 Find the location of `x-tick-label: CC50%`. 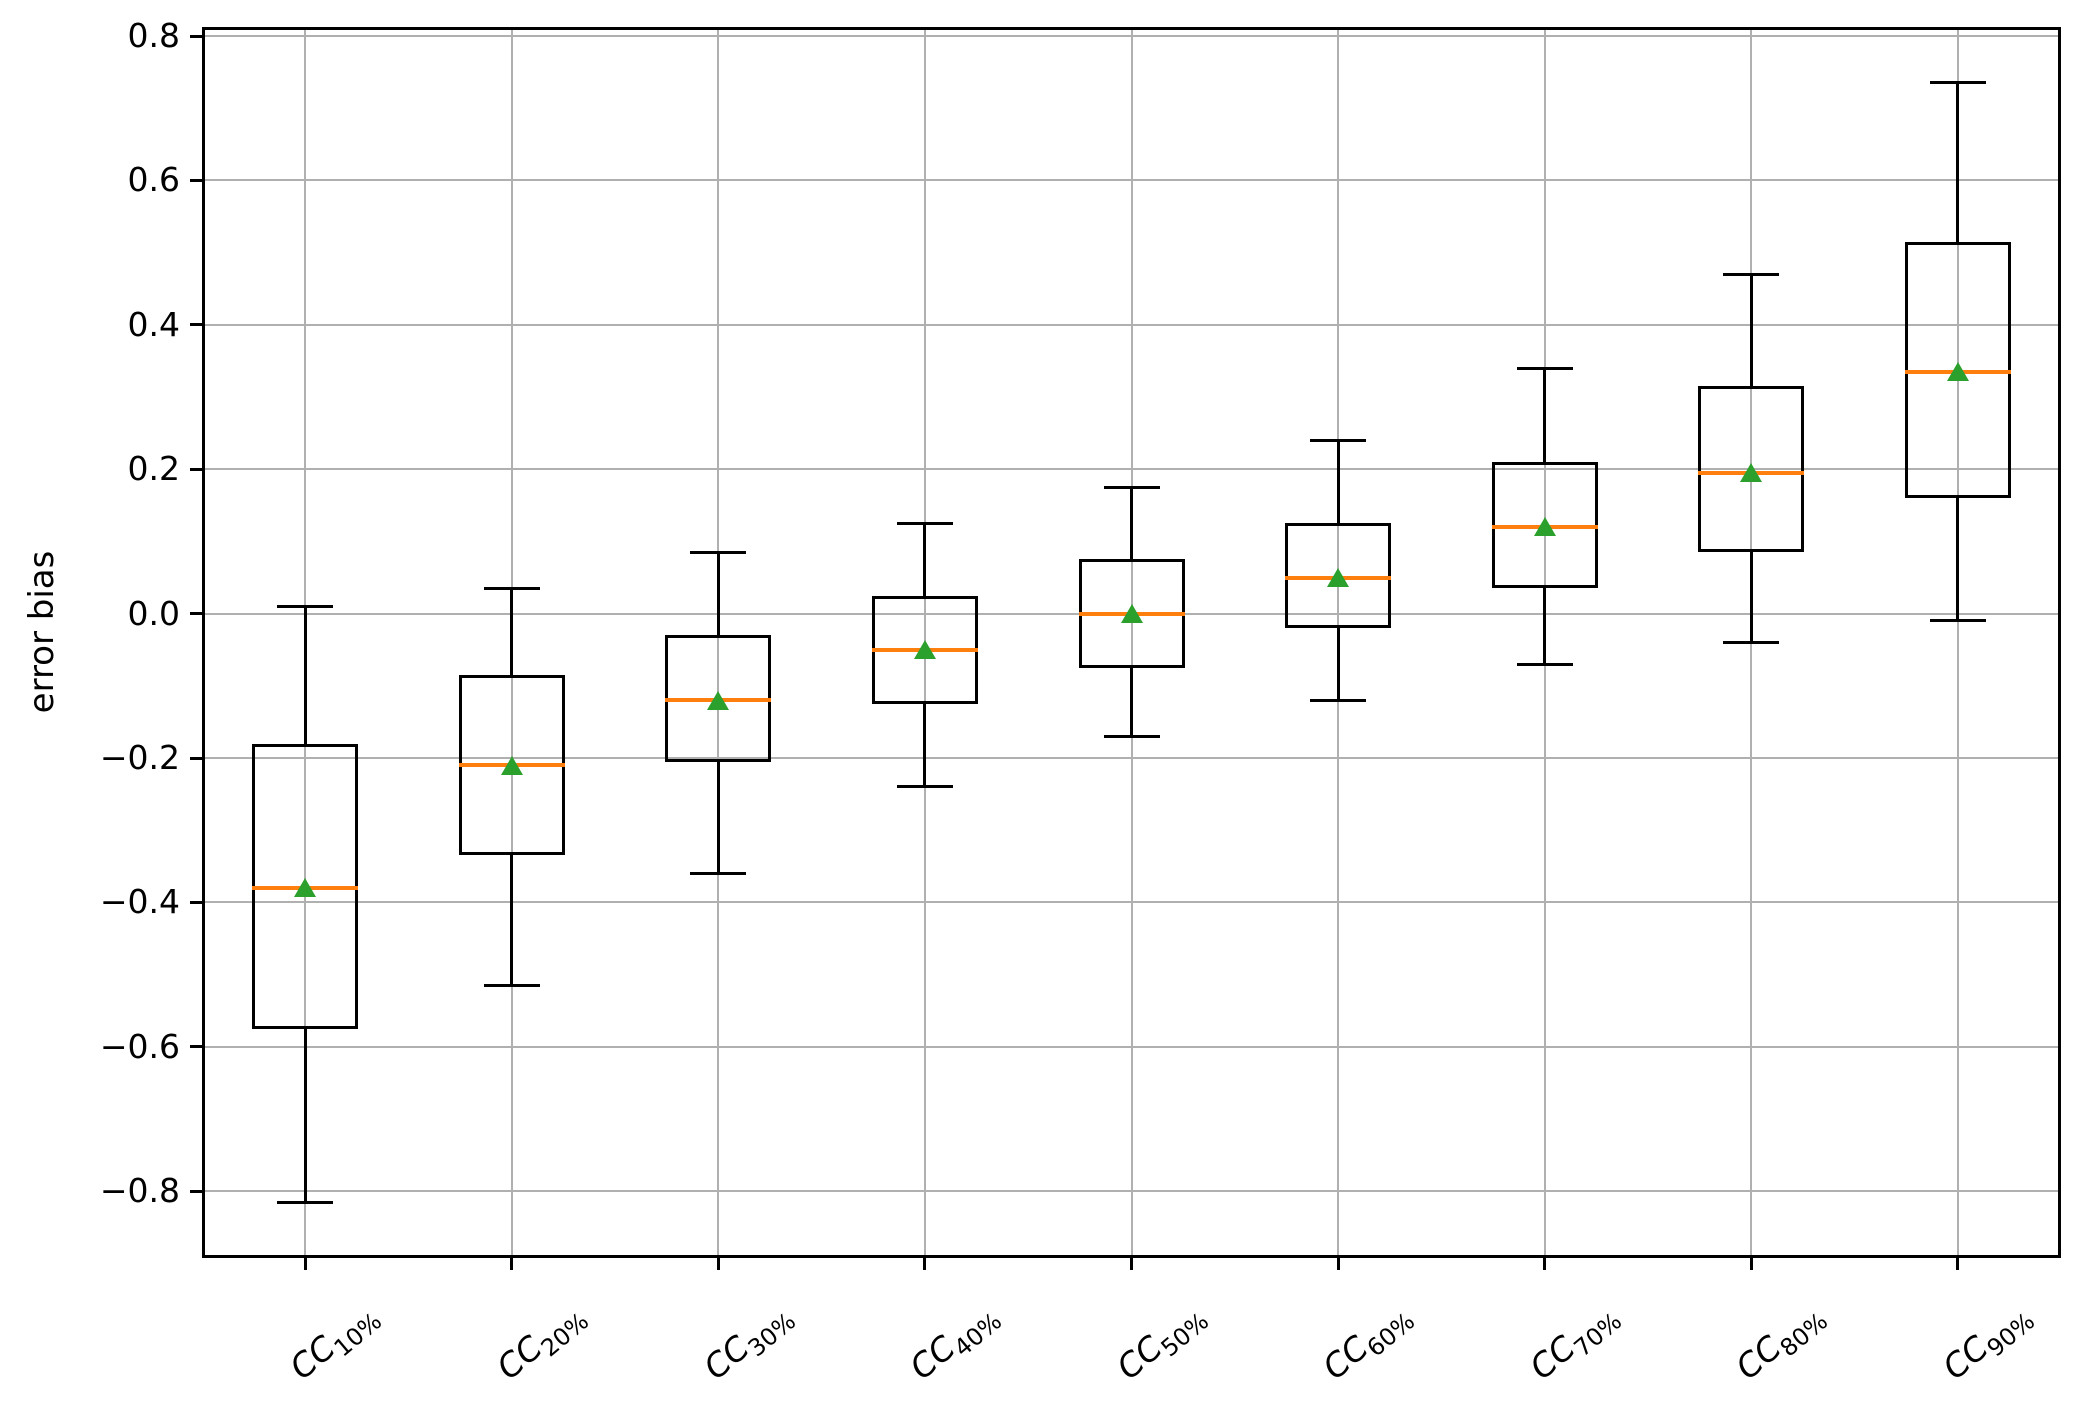

x-tick-label: CC50% is located at coordinates (1161, 1343).